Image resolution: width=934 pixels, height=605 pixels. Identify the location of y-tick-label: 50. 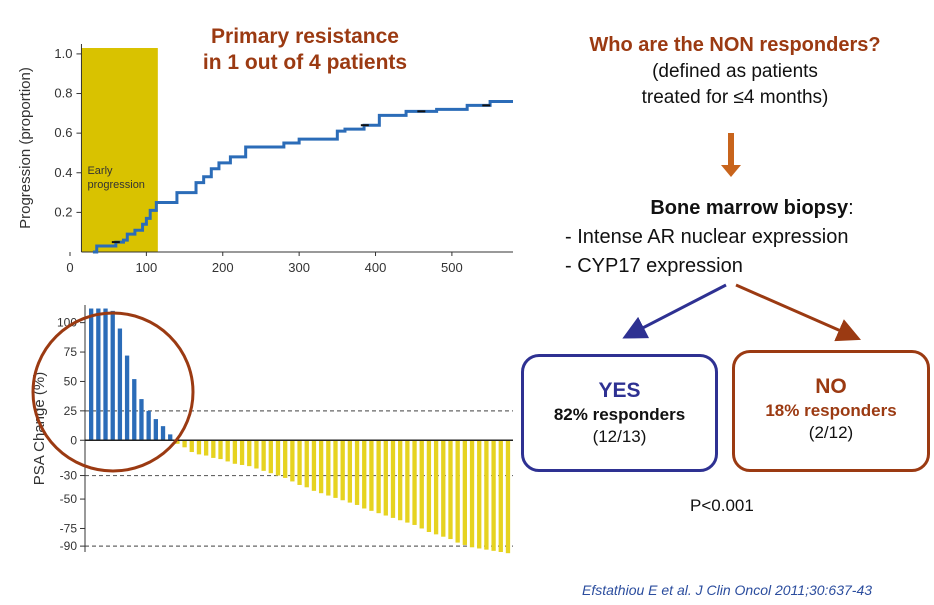
(71, 381).